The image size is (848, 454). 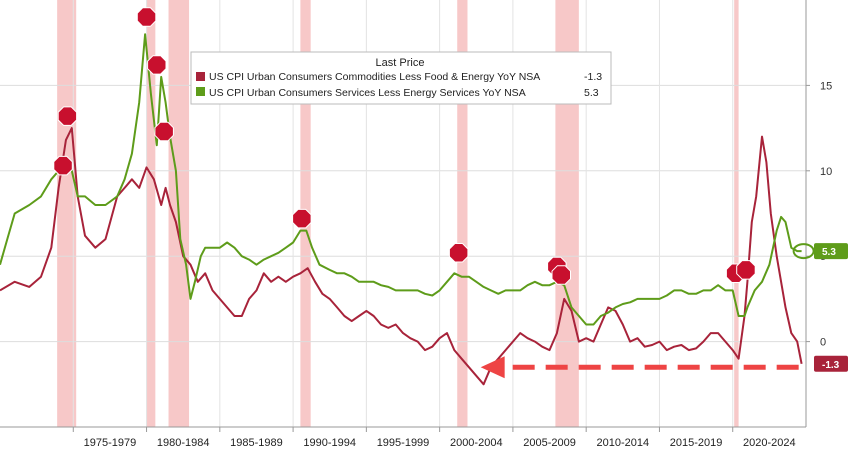 I want to click on xtick-label-1: 1980-1984, so click(x=183, y=443).